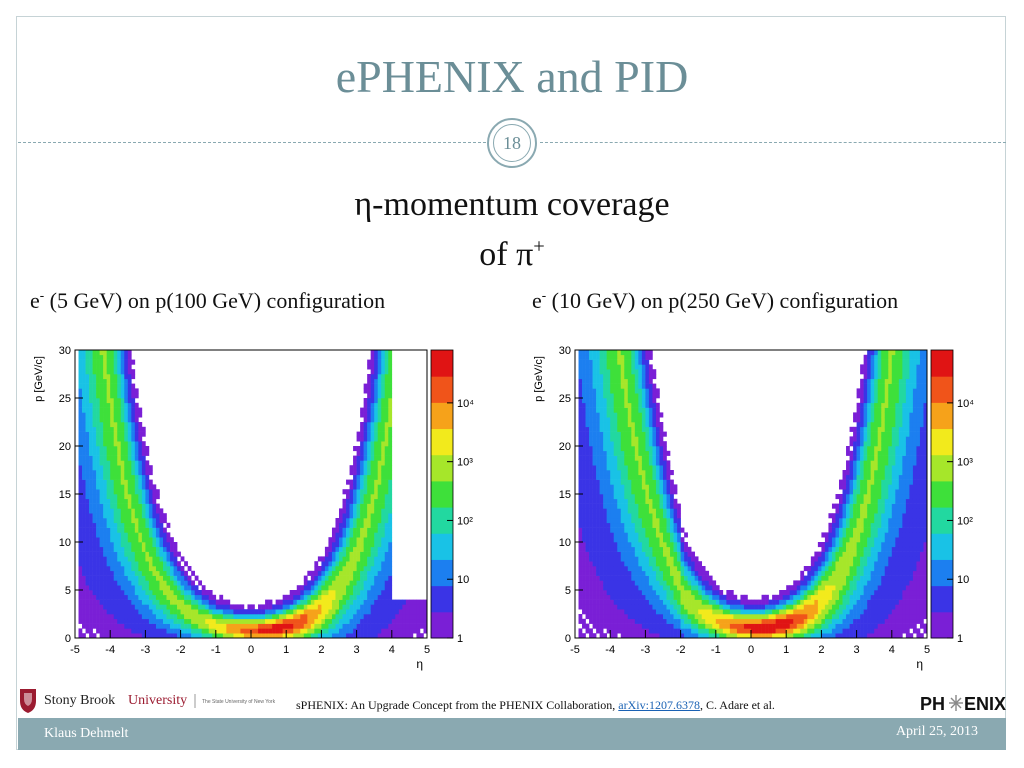 This screenshot has width=1024, height=768. I want to click on title-divider-right, so click(773, 142).